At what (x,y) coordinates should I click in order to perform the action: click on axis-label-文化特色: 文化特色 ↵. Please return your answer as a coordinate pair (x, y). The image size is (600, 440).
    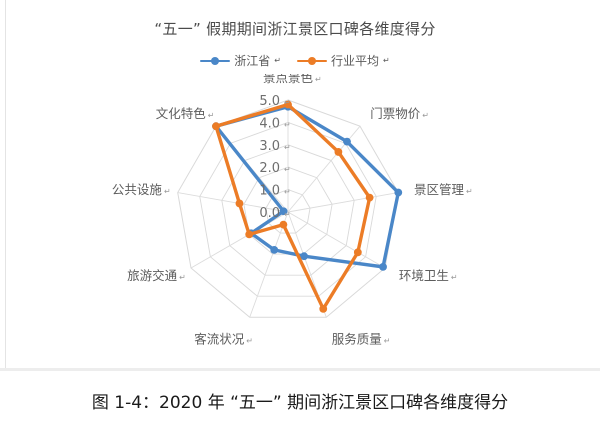
    Looking at the image, I should click on (185, 113).